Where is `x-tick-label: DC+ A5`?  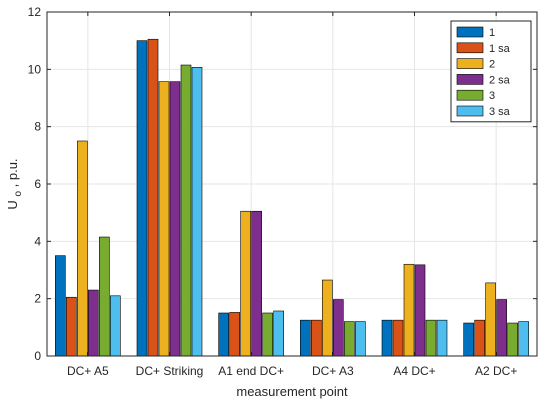
x-tick-label: DC+ A5 is located at coordinates (88, 371).